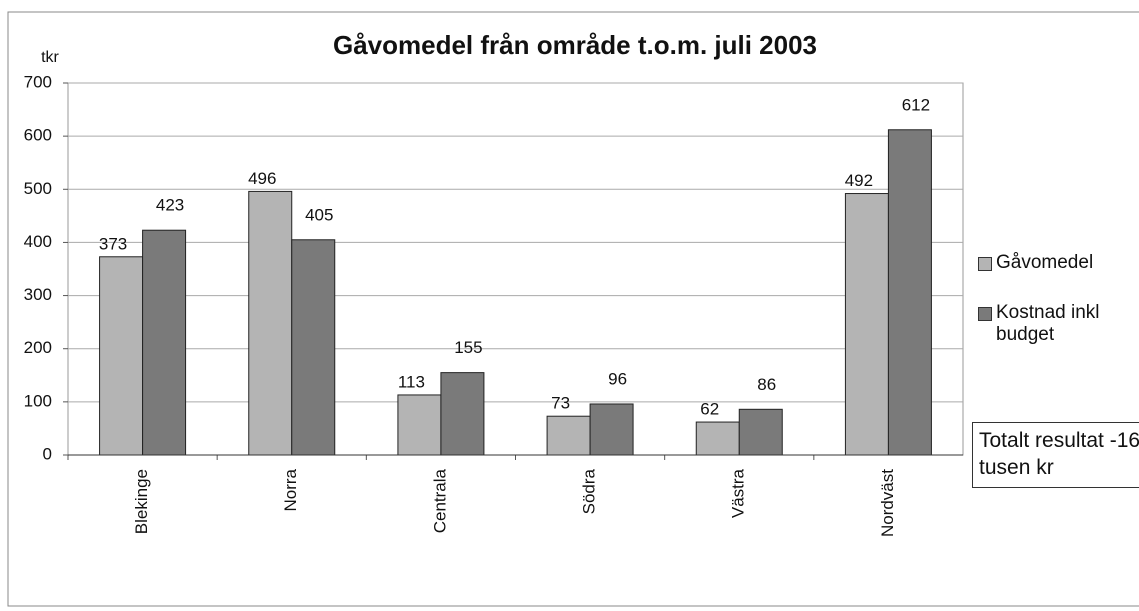  I want to click on x-tick-label: Norra, so click(290, 489).